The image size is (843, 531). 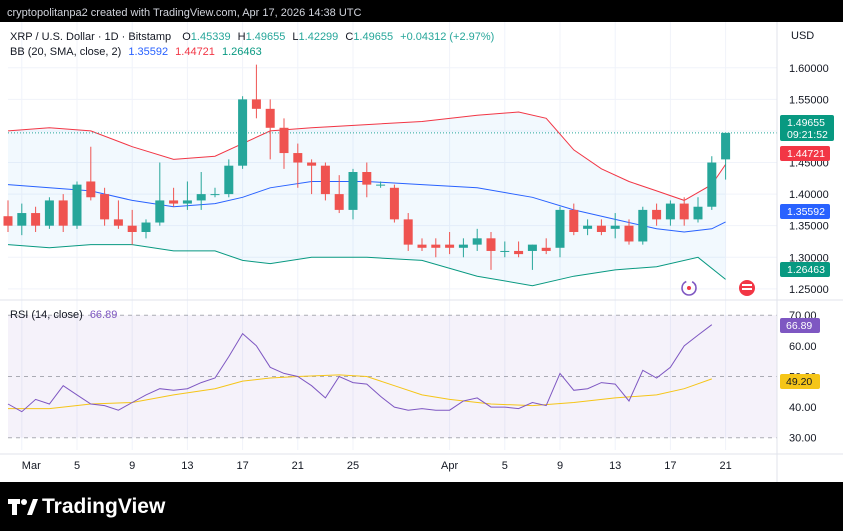 What do you see at coordinates (195, 52) in the screenshot?
I see `bb-upper-value: 1.44721` at bounding box center [195, 52].